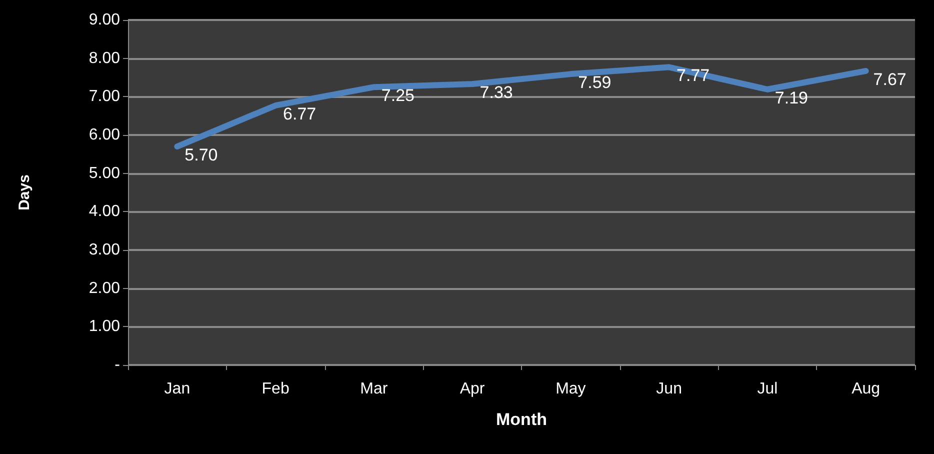 The height and width of the screenshot is (454, 934). I want to click on y-tick-label: 8.00, so click(104, 58).